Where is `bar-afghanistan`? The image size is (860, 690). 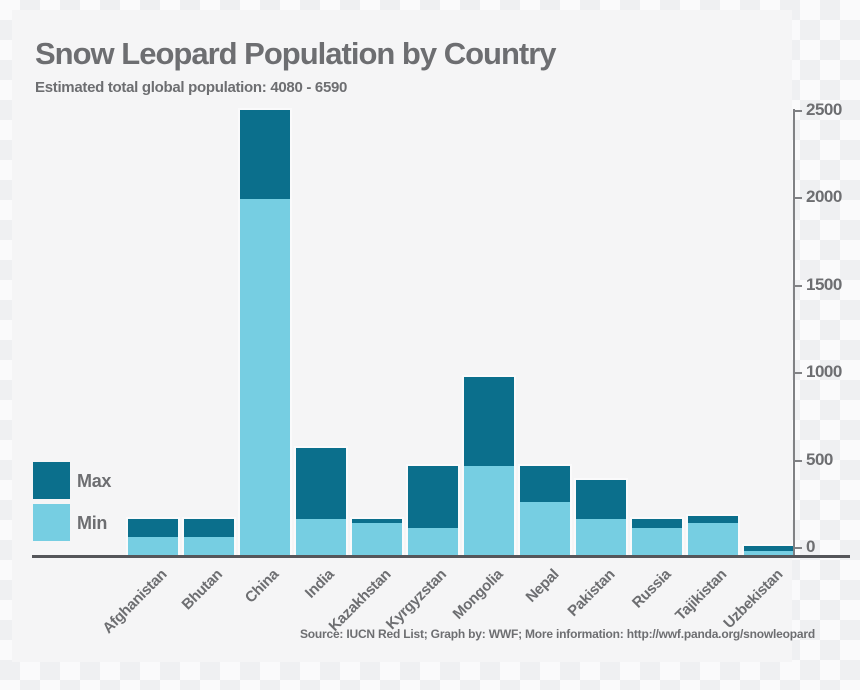
bar-afghanistan is located at coordinates (153, 537).